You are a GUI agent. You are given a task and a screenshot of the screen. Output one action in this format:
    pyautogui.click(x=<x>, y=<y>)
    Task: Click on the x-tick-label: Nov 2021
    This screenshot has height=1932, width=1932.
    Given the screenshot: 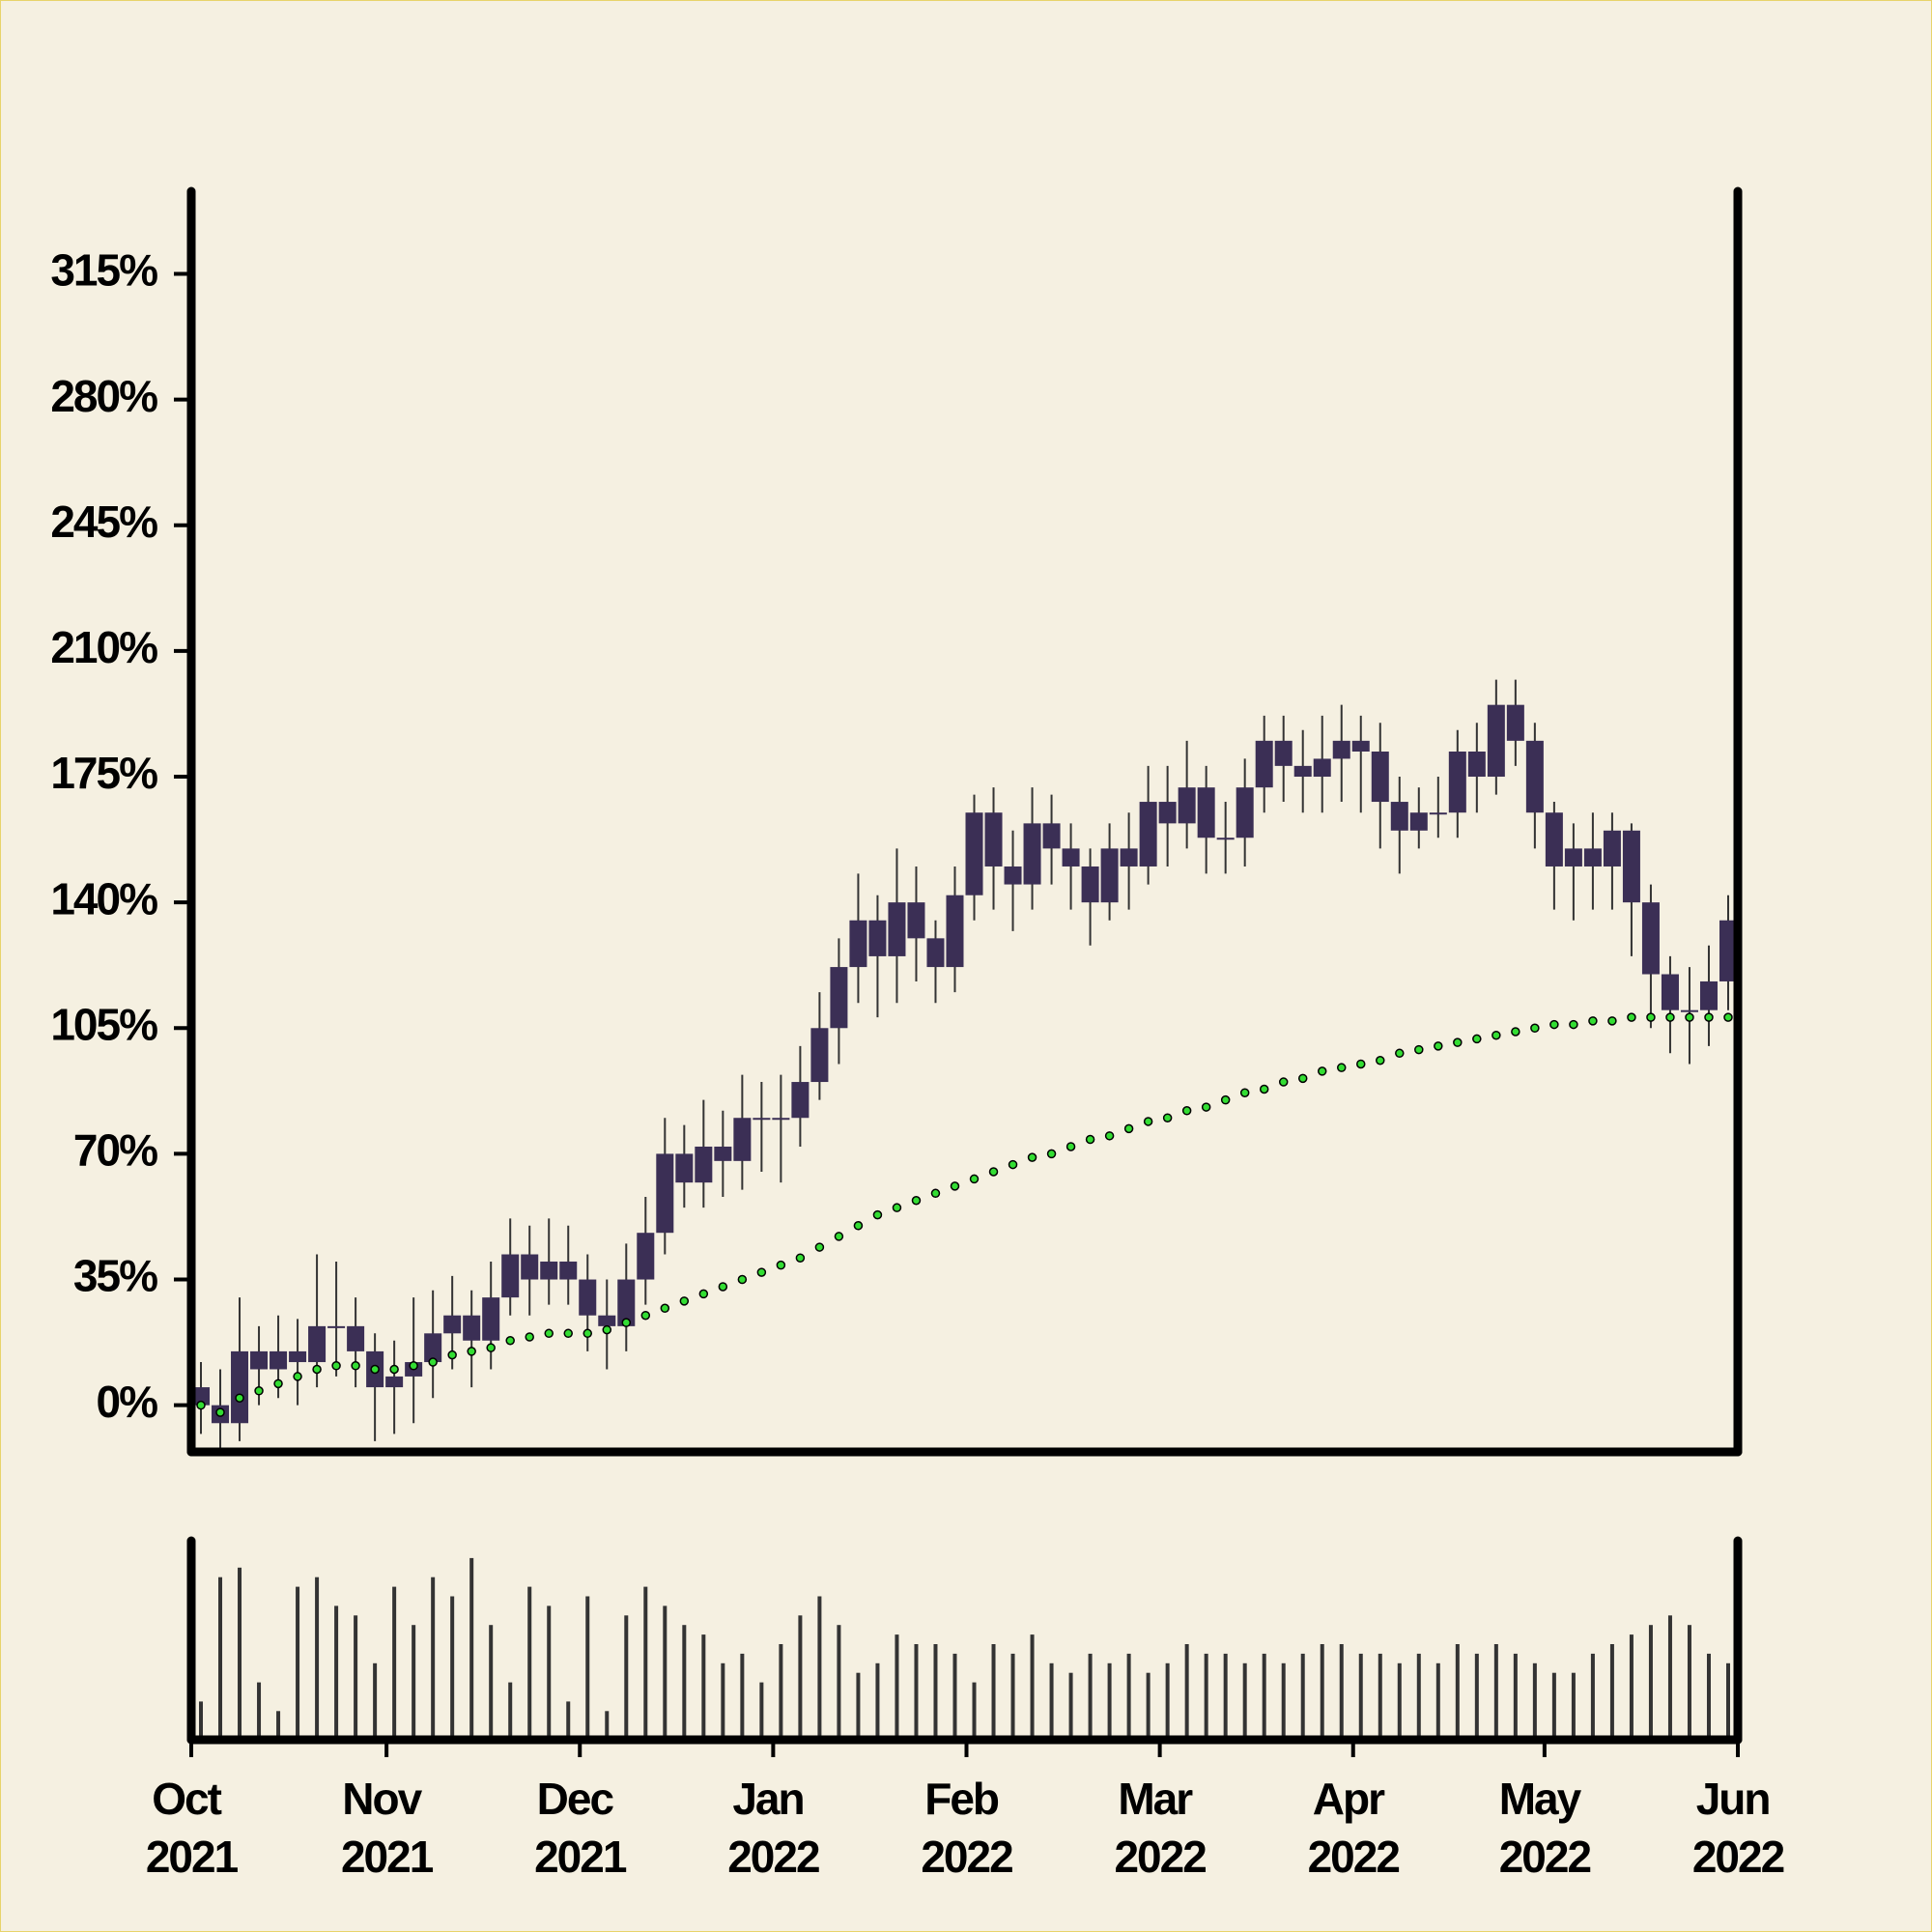 What is the action you would take?
    pyautogui.click(x=387, y=1828)
    